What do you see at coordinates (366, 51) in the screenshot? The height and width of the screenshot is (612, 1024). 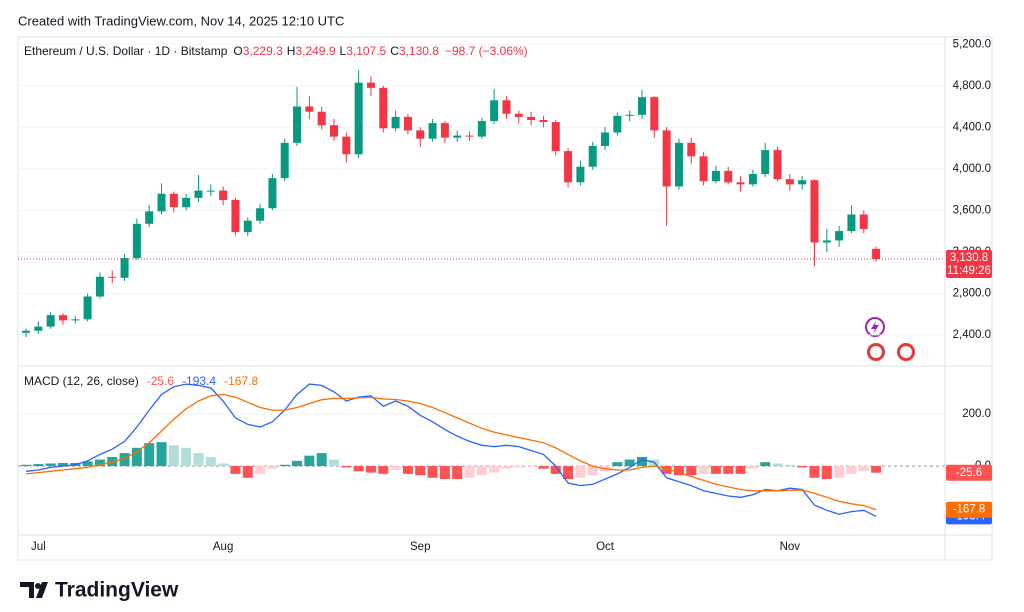 I see `ohlc-value: 3,107.5` at bounding box center [366, 51].